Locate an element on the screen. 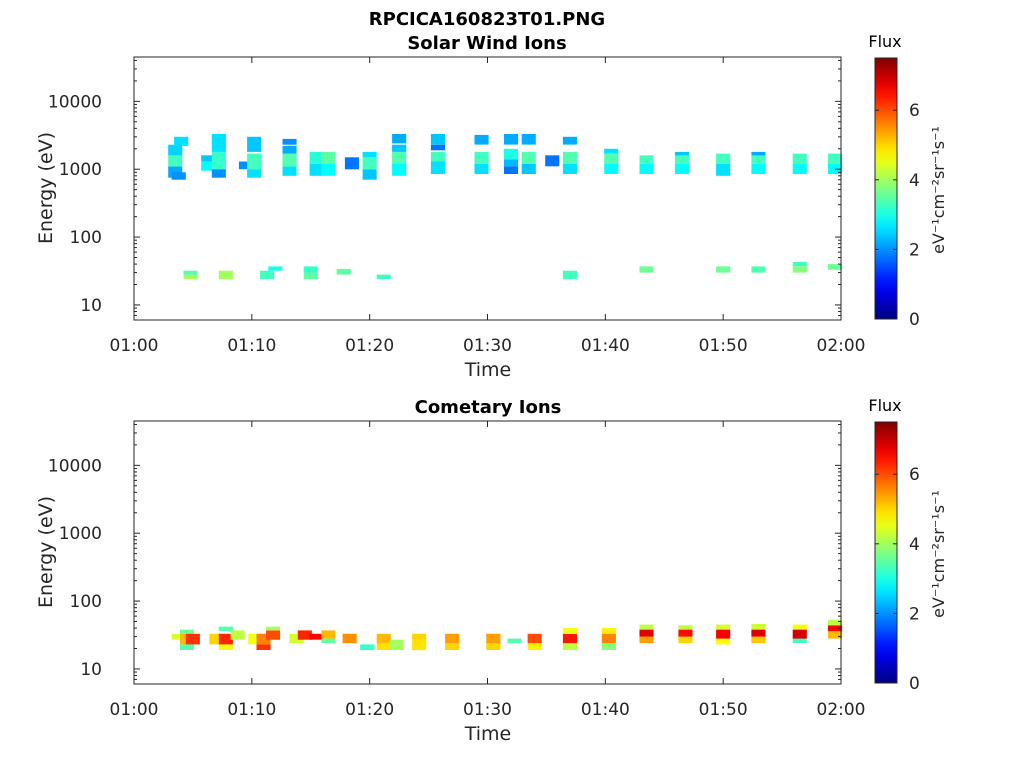 The height and width of the screenshot is (768, 1024). colorbar-units-cometary: eV⁻¹cm⁻²sr⁻¹s⁻¹ is located at coordinates (938, 554).